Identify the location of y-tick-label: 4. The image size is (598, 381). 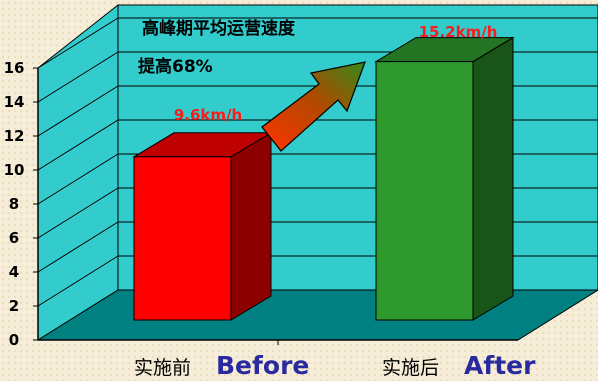
(14, 272).